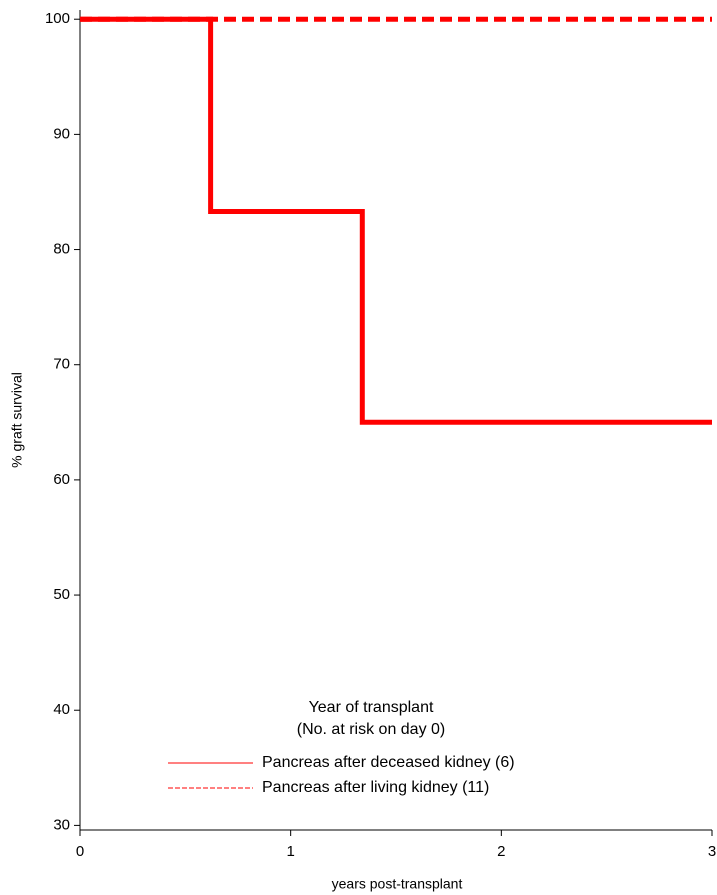 The width and height of the screenshot is (717, 895). I want to click on x-tick-label: 0, so click(80, 851).